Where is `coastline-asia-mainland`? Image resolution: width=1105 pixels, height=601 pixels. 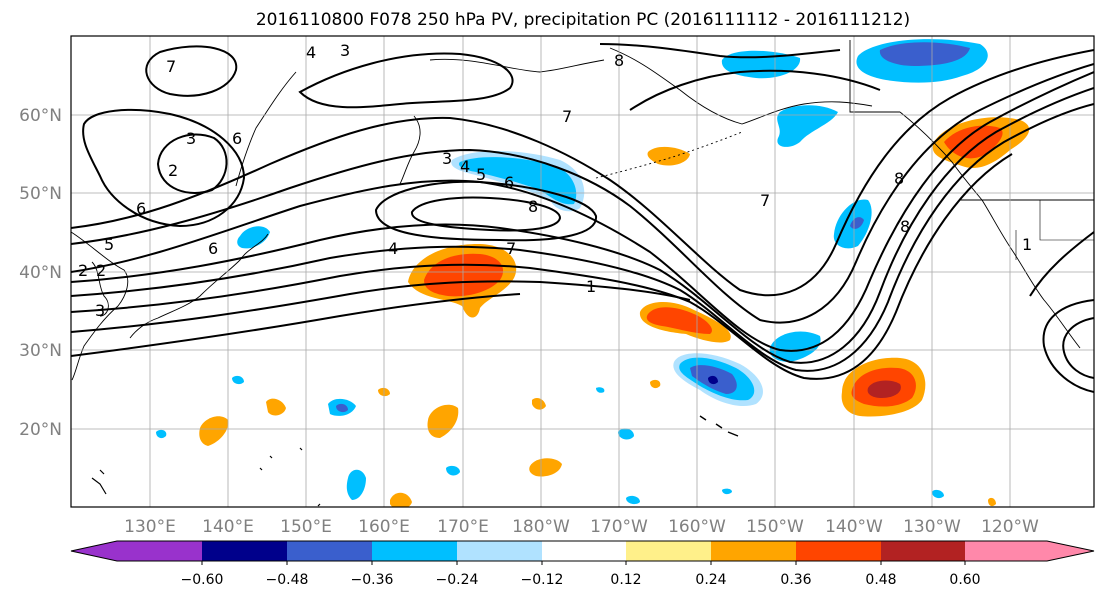
coastline-asia-mainland is located at coordinates (100, 306).